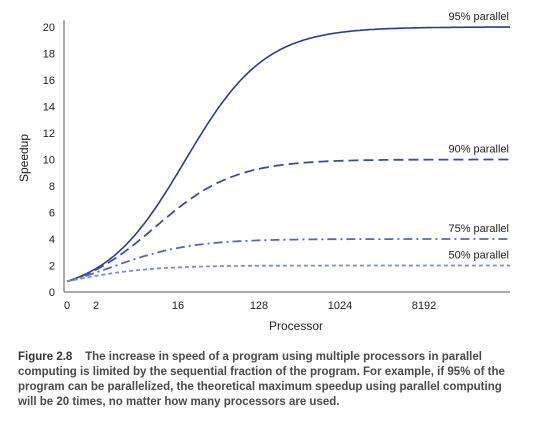  I want to click on y-tick-label: 12, so click(49, 134).